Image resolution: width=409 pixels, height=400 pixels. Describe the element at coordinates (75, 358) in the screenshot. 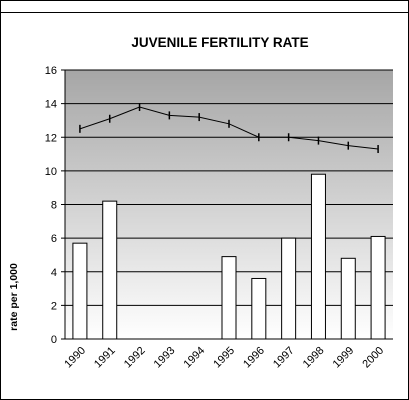

I see `x-tick-label: 1990` at that location.